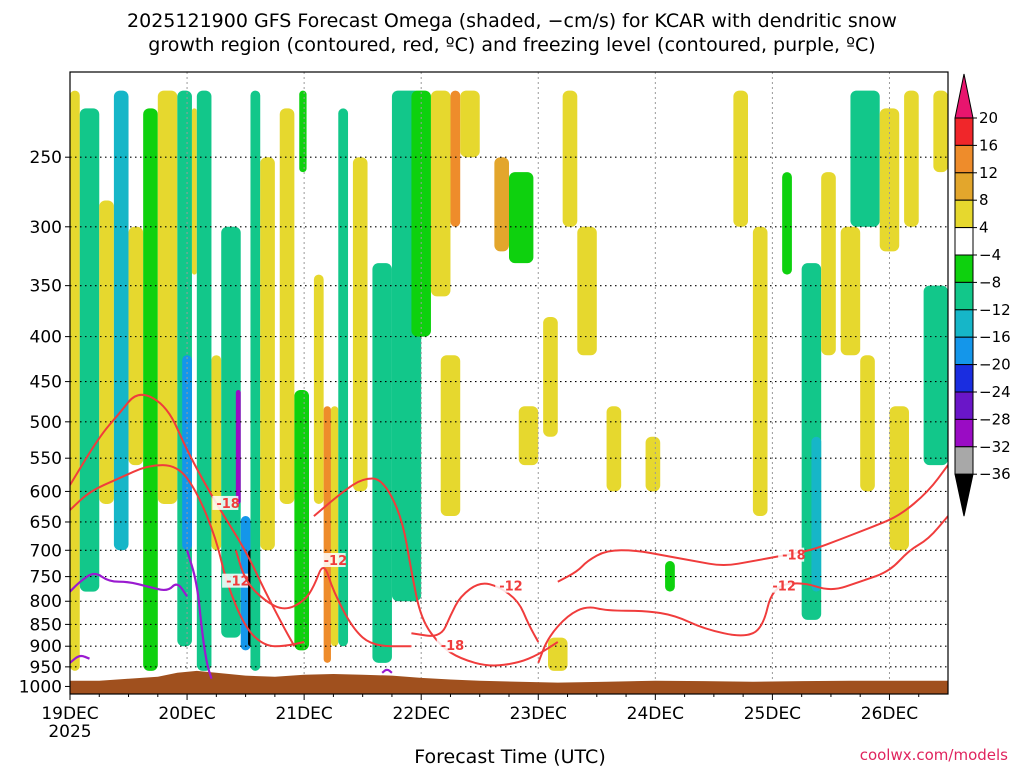 This screenshot has height=768, width=1024. I want to click on x-axis-label: Forecast Time (UTC), so click(509, 757).